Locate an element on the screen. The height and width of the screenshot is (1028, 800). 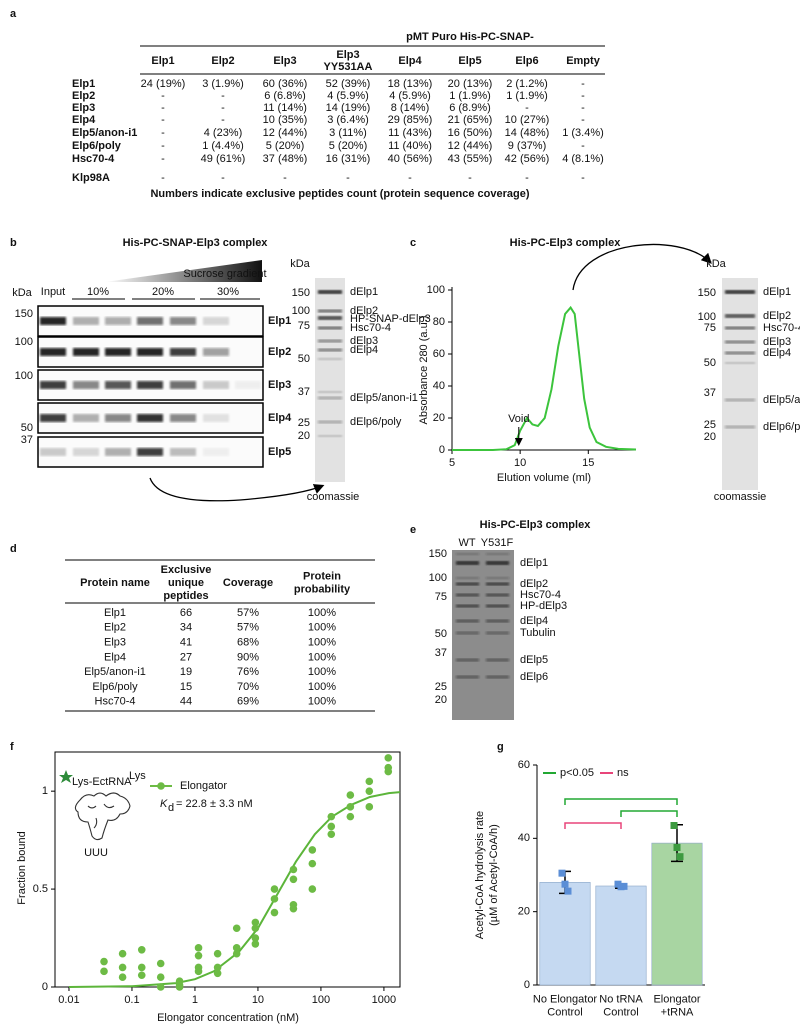
table-cell: 66 is located at coordinates (186, 613).